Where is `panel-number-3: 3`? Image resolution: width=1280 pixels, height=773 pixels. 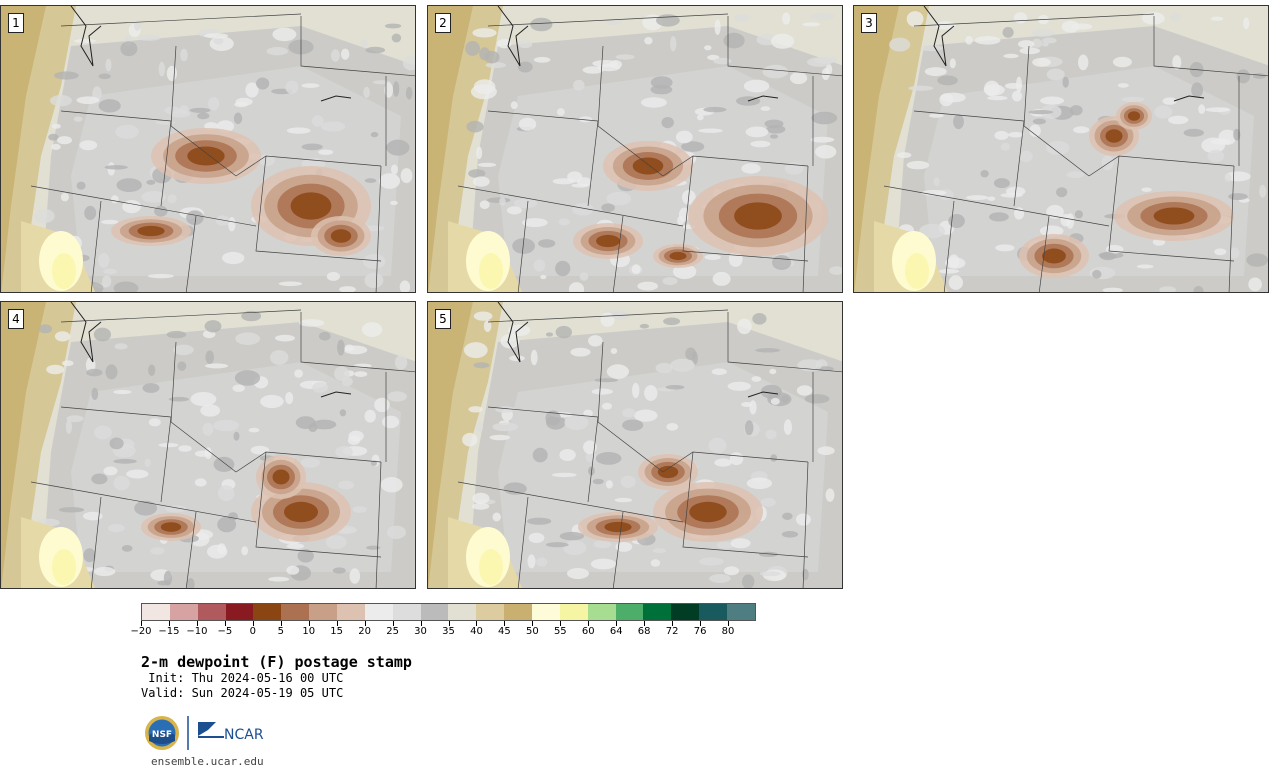 panel-number-3: 3 is located at coordinates (869, 23).